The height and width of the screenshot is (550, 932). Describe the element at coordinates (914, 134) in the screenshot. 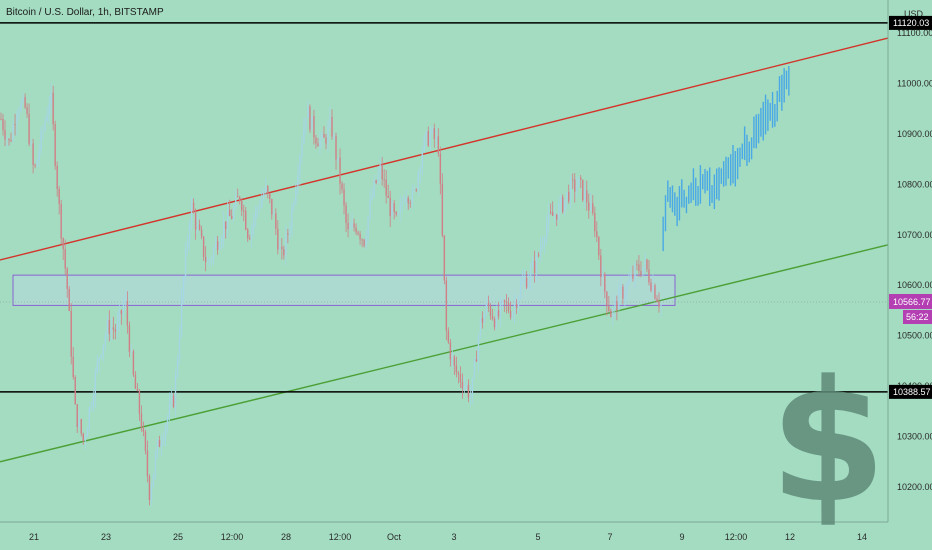

I see `price-tick-label: 10900.00` at that location.